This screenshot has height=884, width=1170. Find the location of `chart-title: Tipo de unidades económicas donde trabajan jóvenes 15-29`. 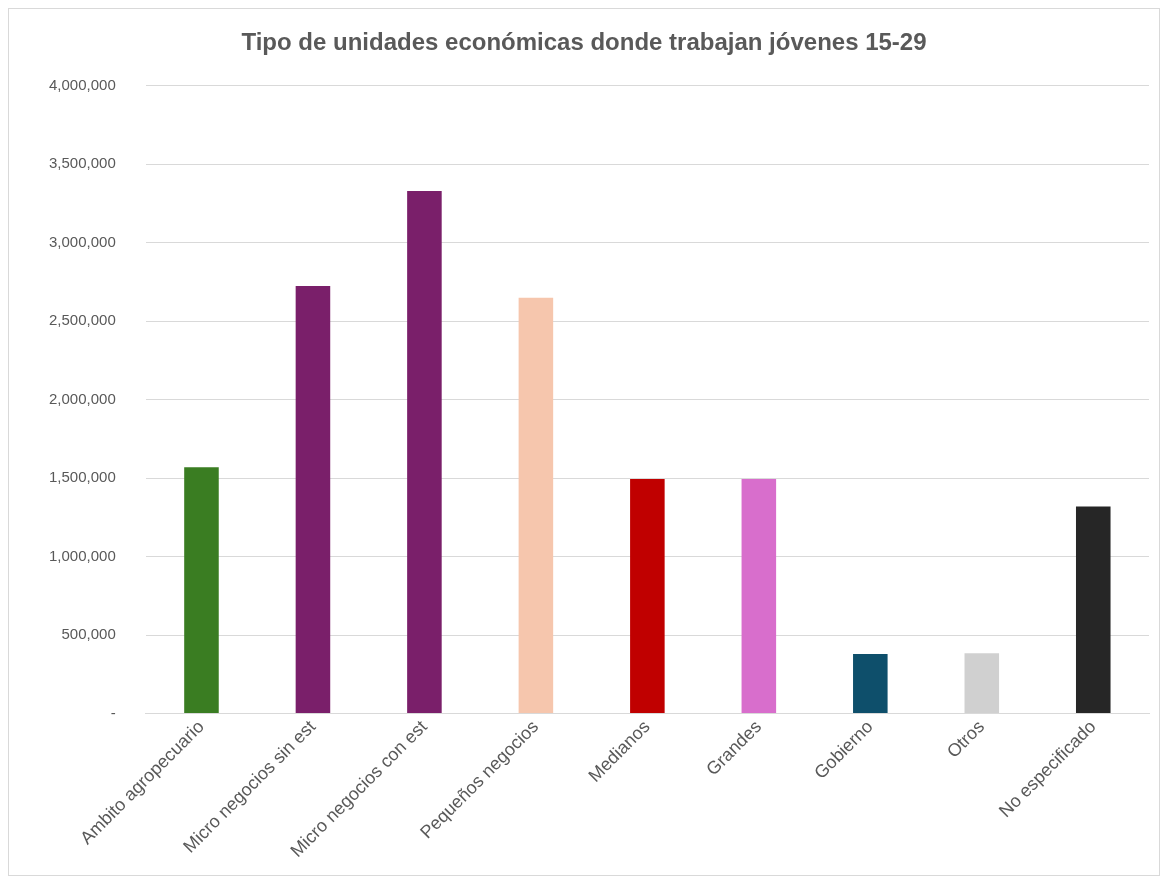

chart-title: Tipo de unidades económicas donde trabajan jóvenes 15-29 is located at coordinates (584, 42).